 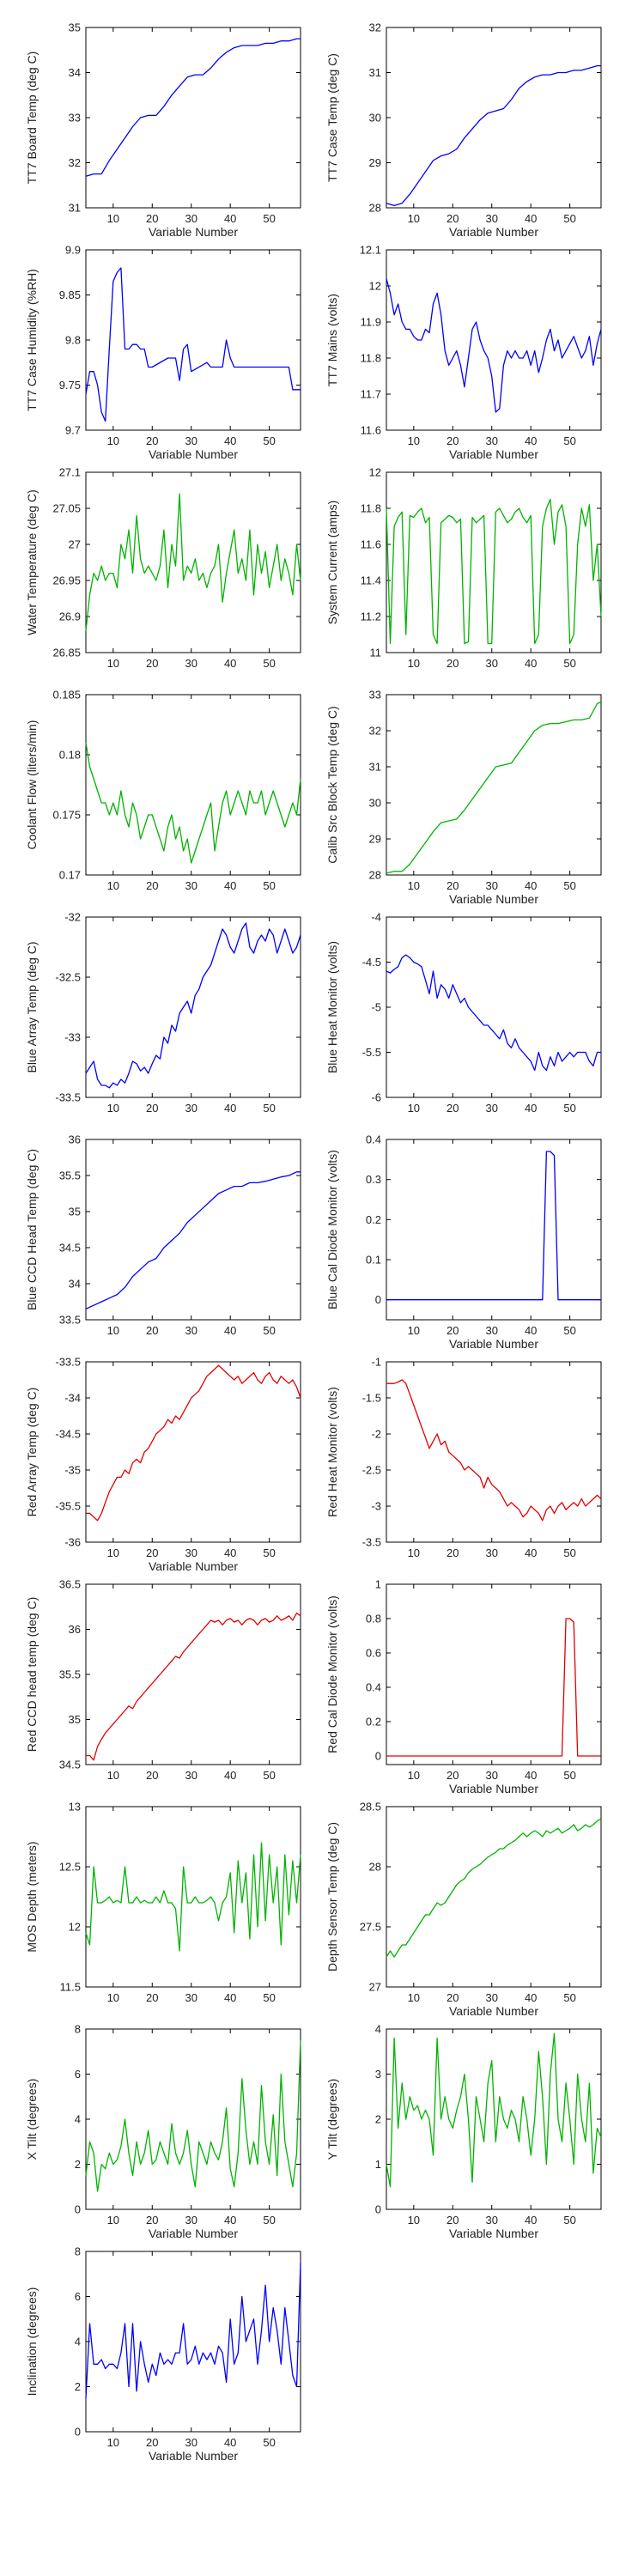 What do you see at coordinates (371, 323) in the screenshot?
I see `y-tick-label: 11.9` at bounding box center [371, 323].